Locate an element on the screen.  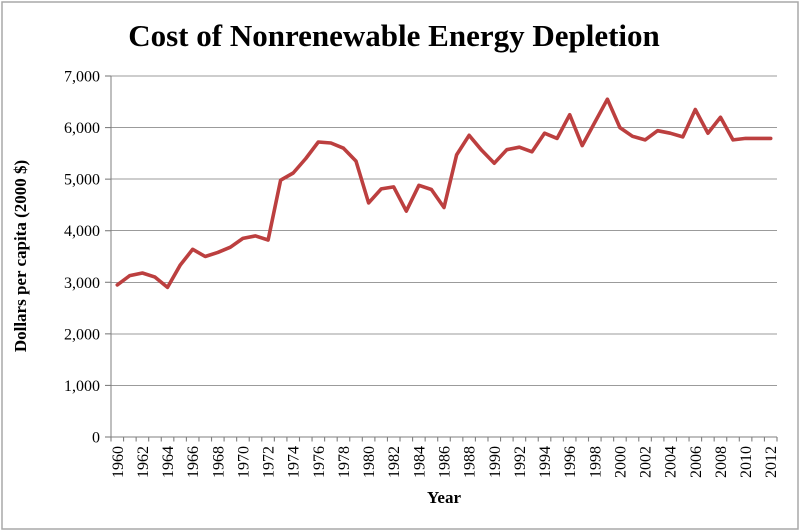
x-tick-label: 1994 is located at coordinates (545, 462).